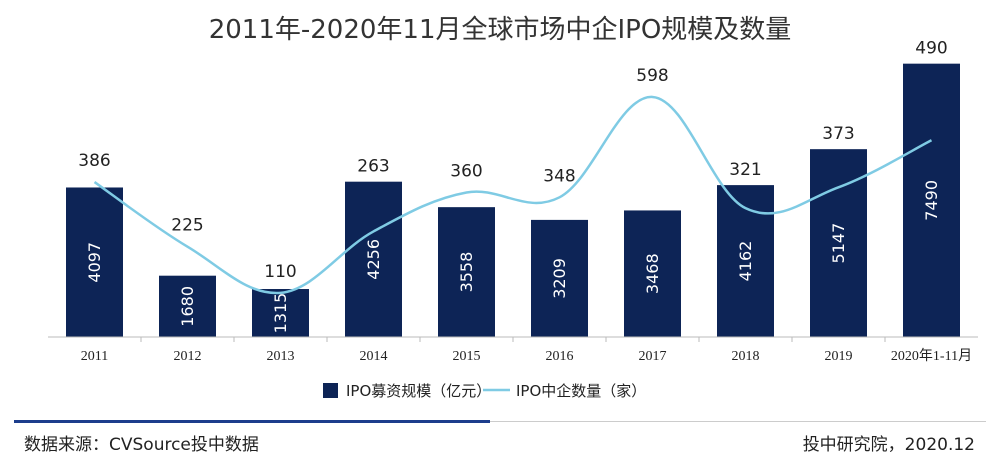 This screenshot has width=1000, height=466. I want to click on x-tick-label: 2015, so click(467, 356).